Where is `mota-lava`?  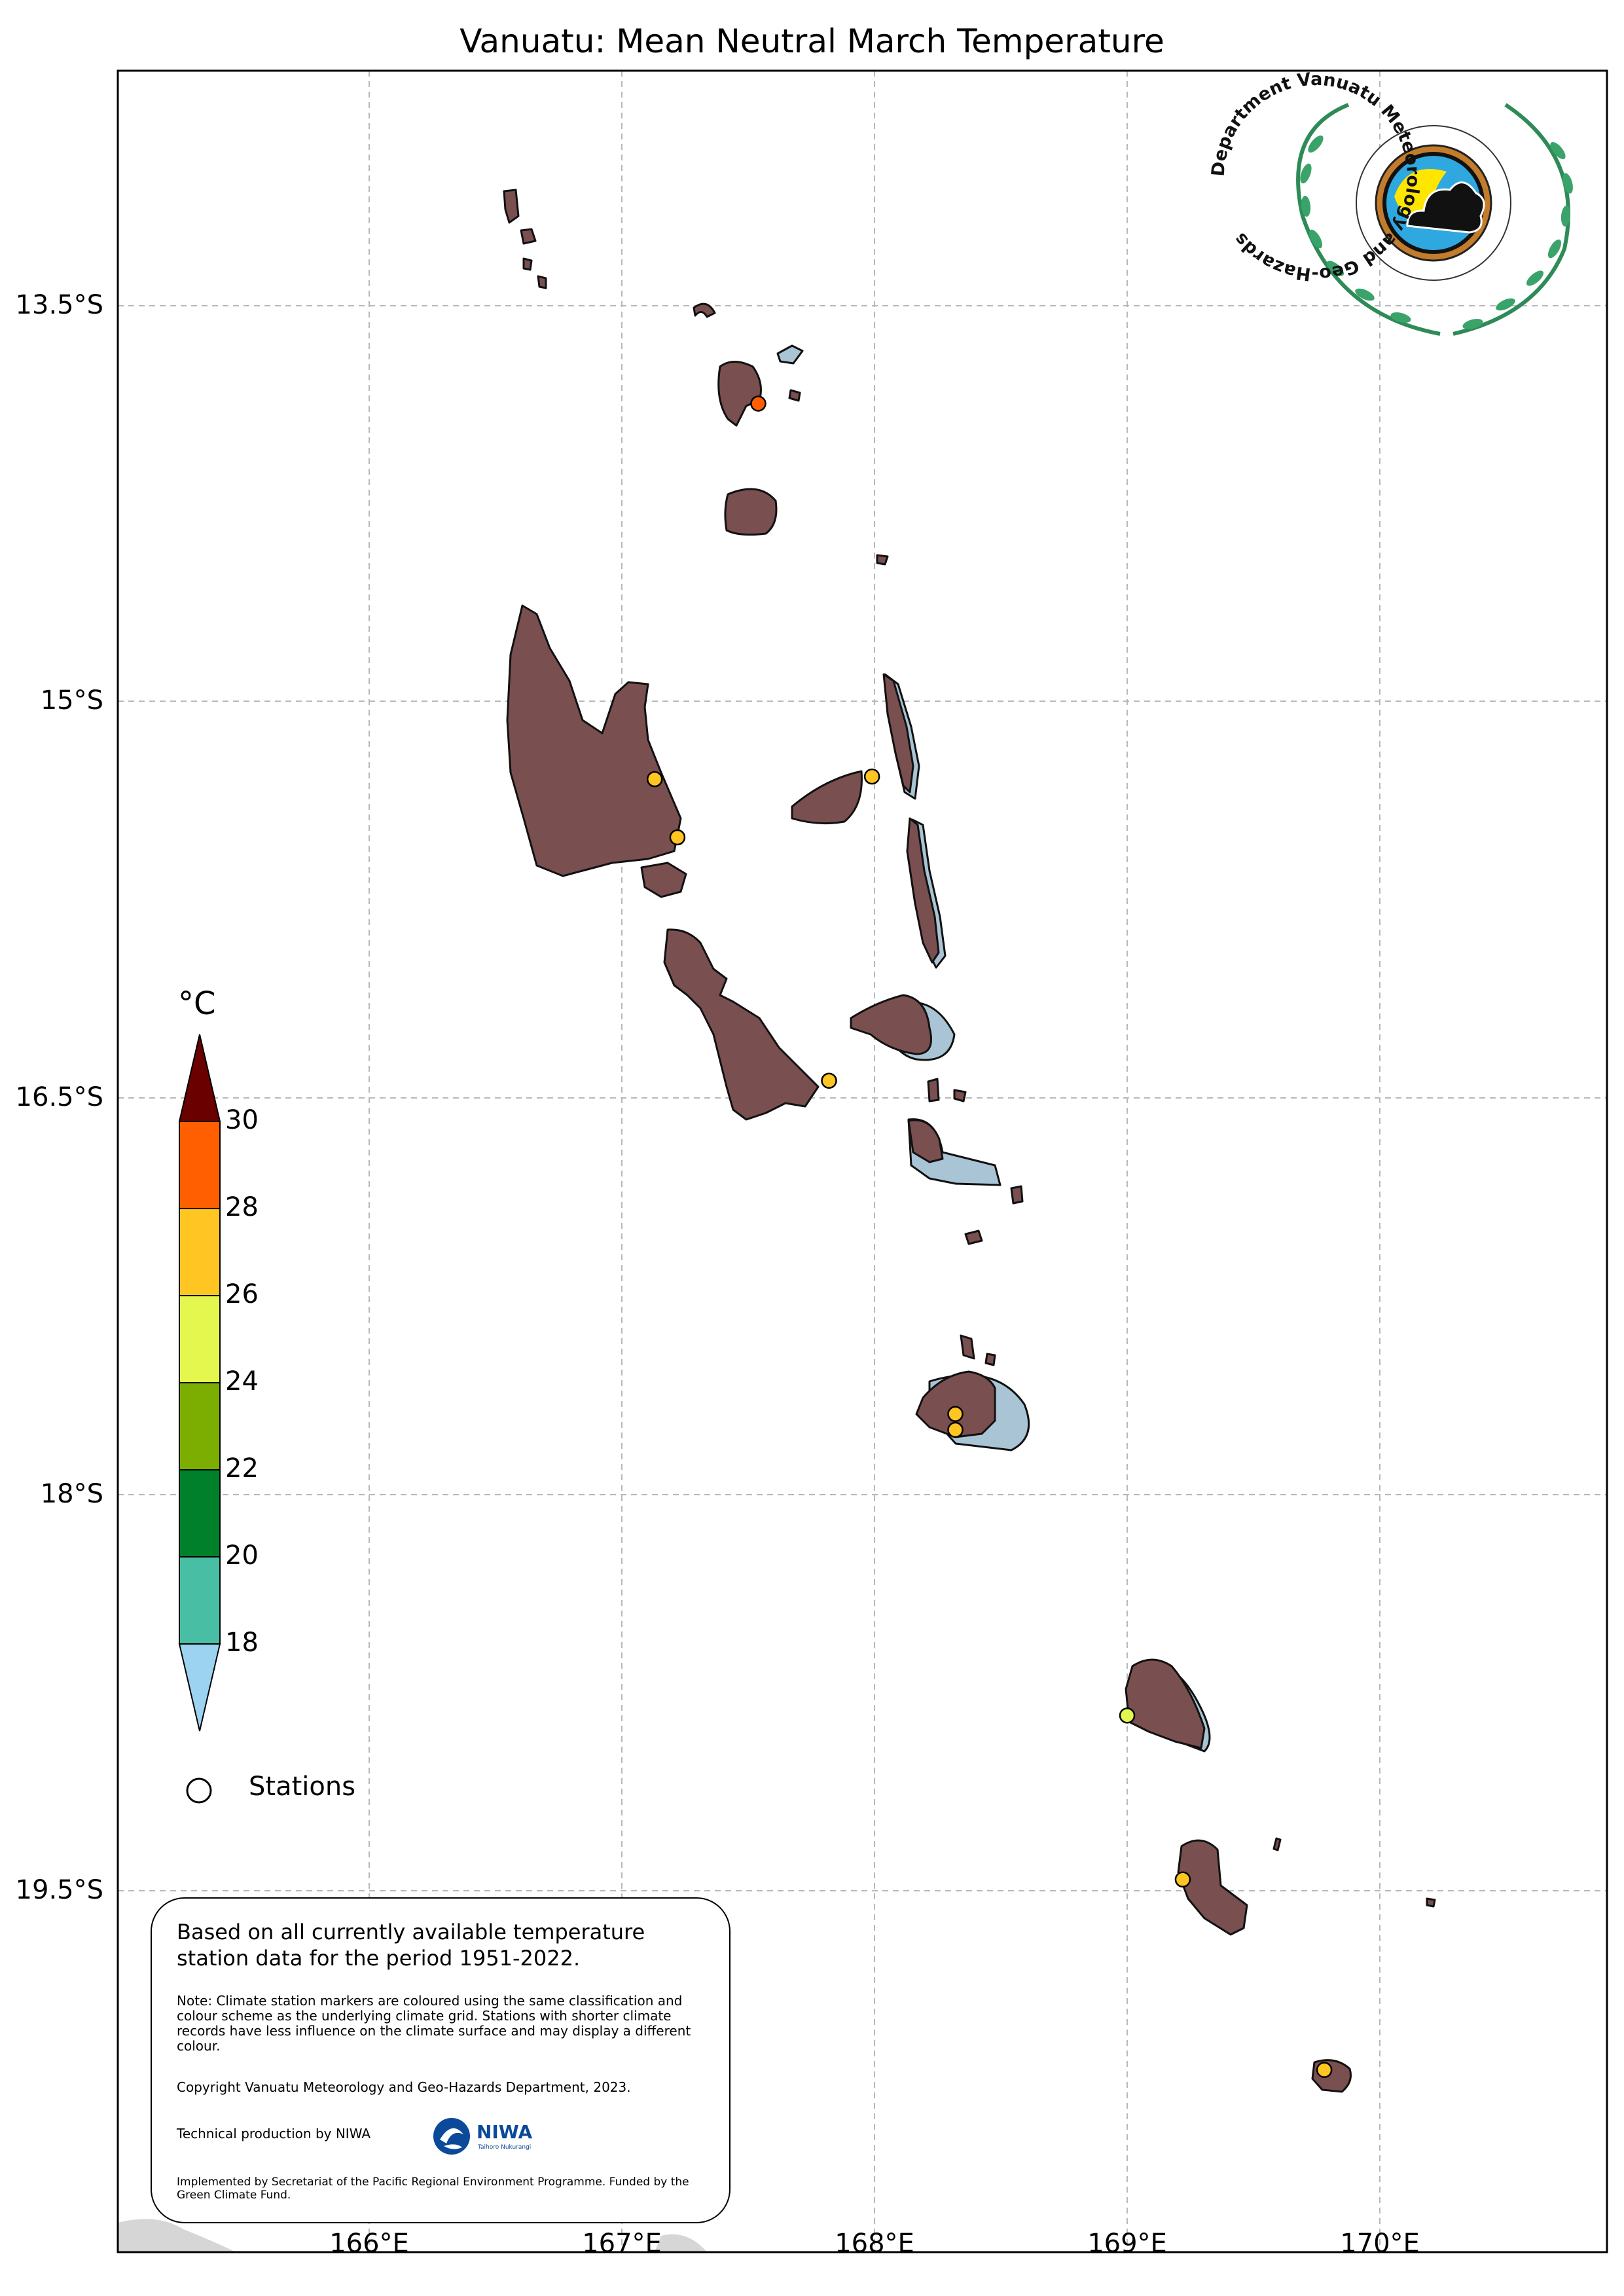 mota-lava is located at coordinates (794, 395).